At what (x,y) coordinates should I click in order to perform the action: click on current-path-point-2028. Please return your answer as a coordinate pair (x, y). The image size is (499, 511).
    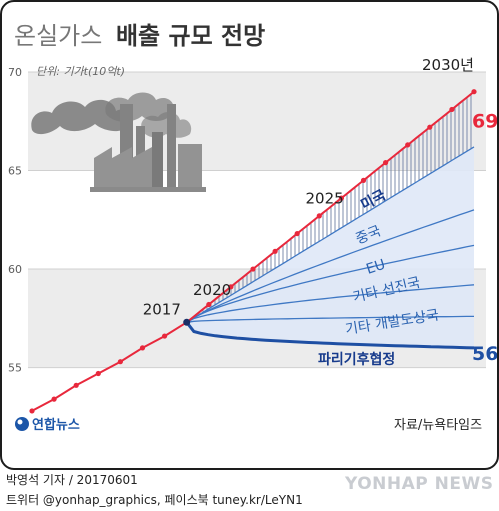
    Looking at the image, I should click on (430, 127).